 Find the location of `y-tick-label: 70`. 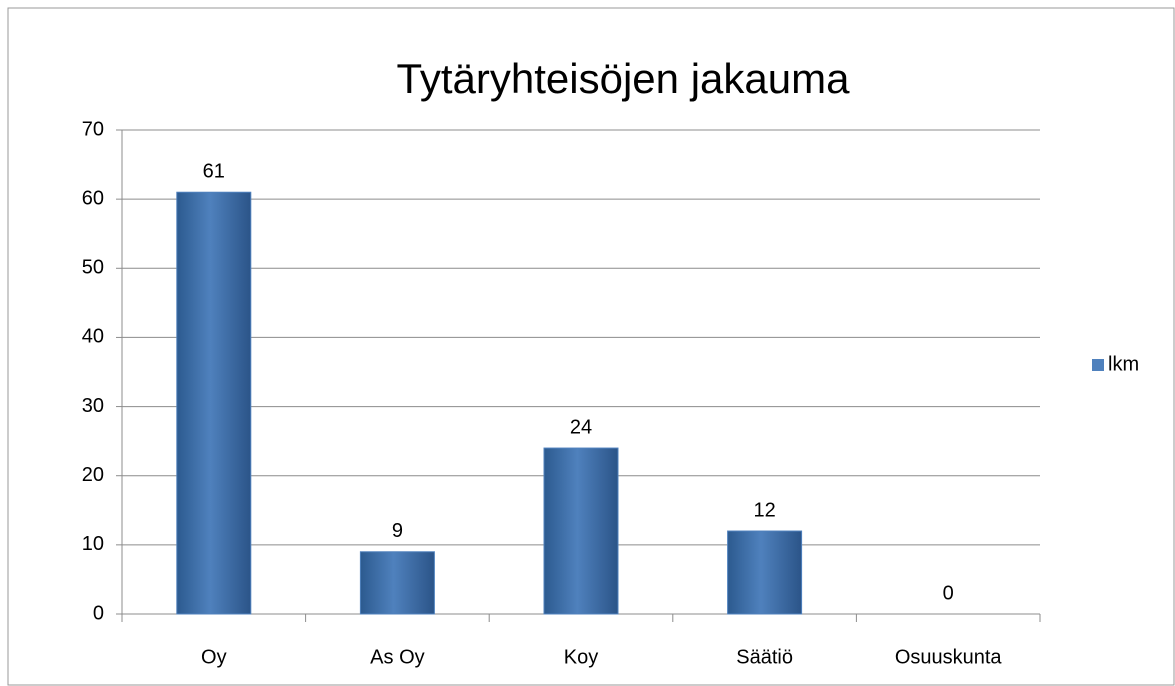

y-tick-label: 70 is located at coordinates (93, 129).